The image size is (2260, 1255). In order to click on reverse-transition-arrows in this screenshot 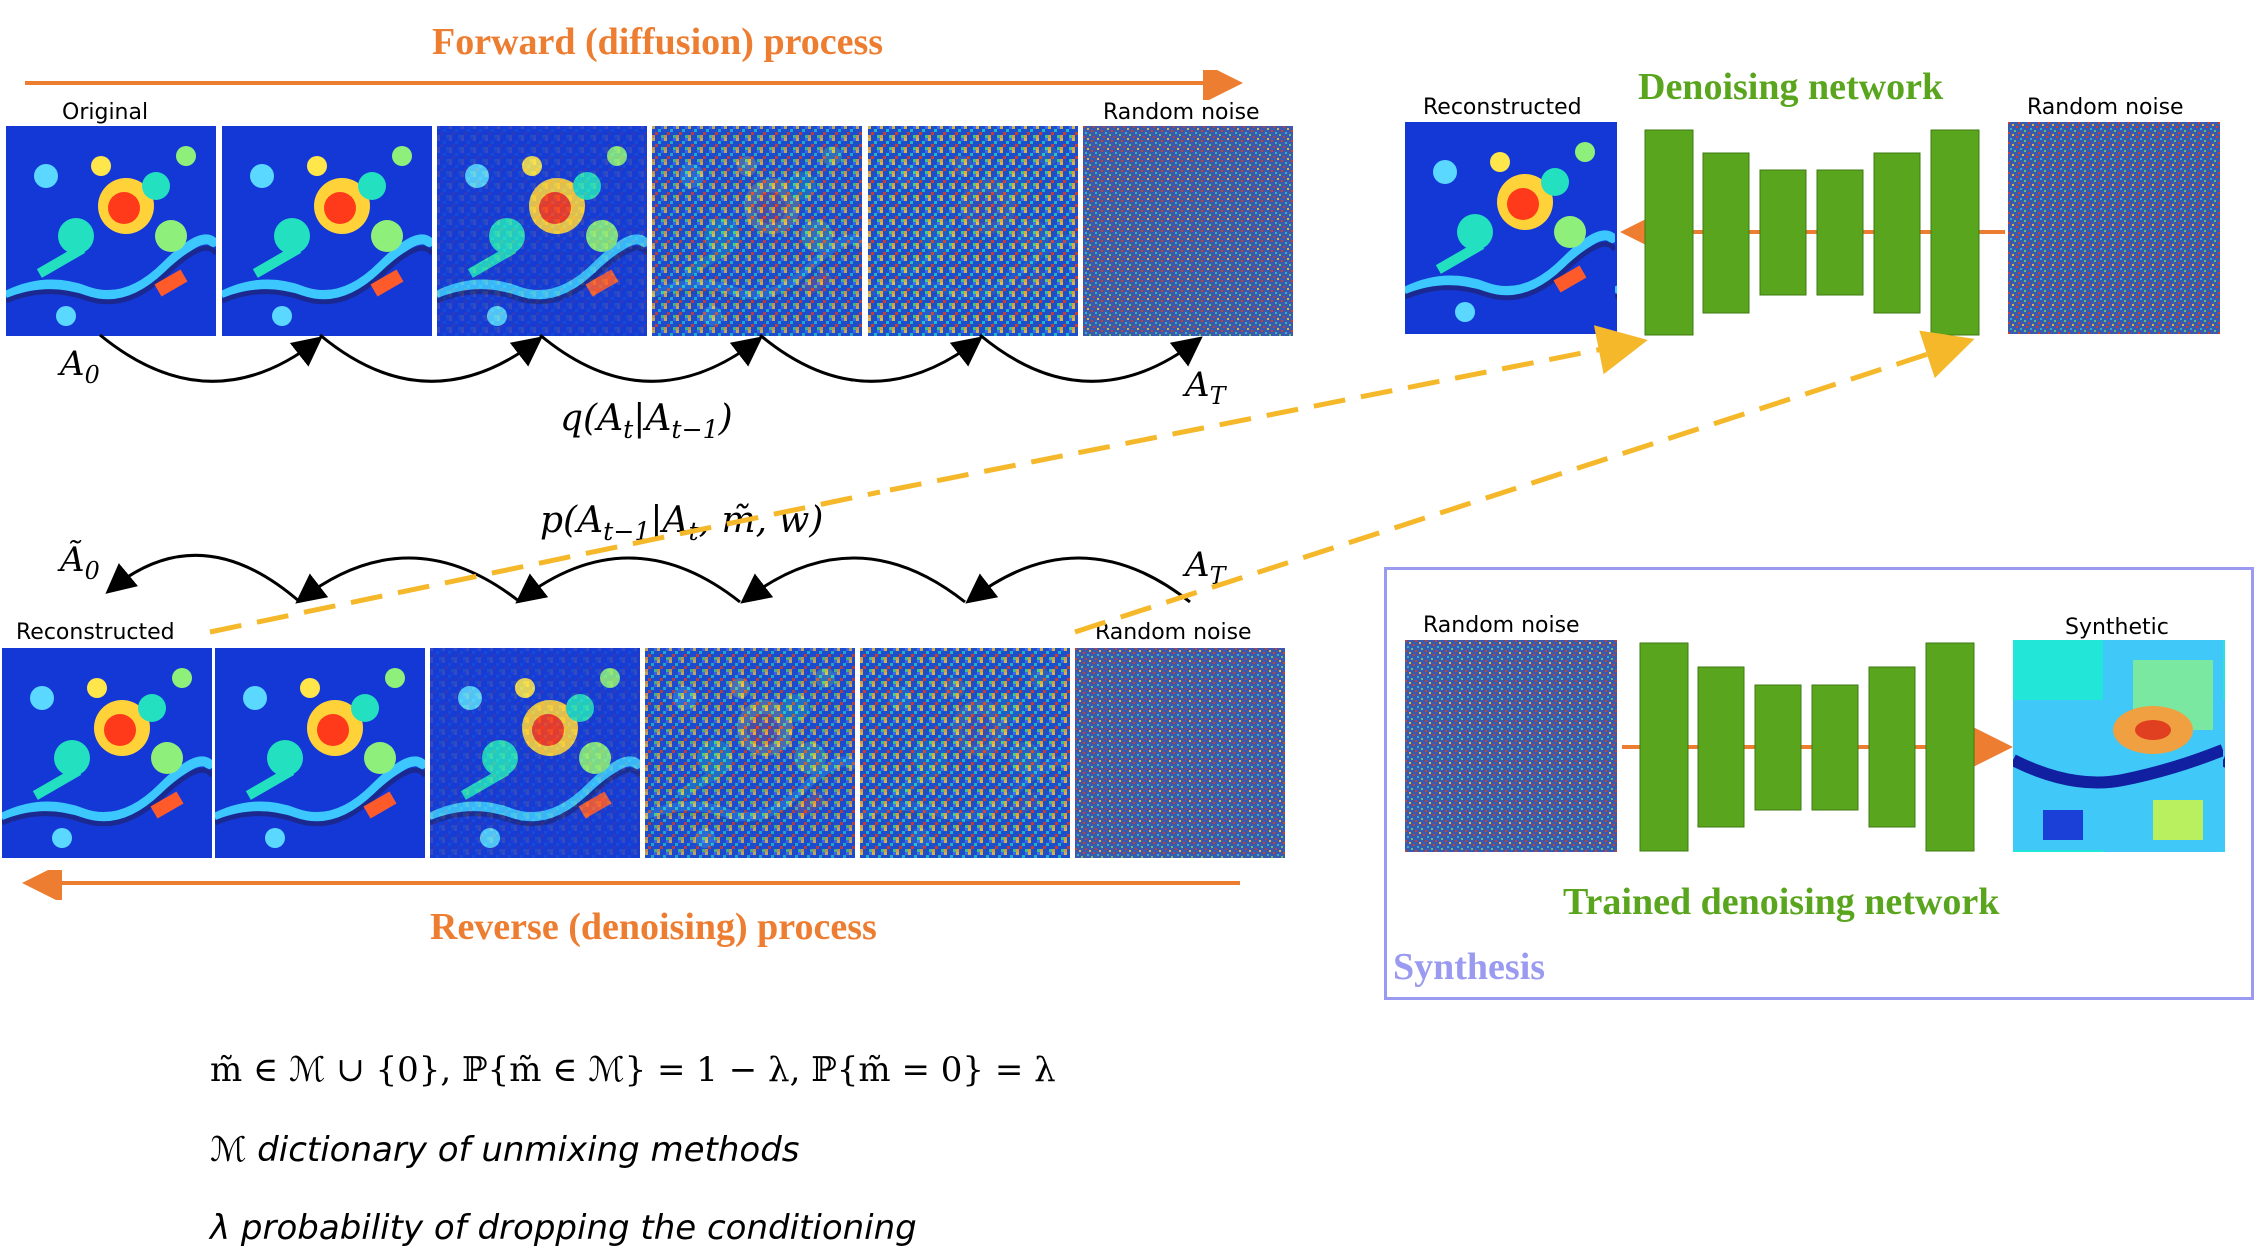, I will do `click(648, 578)`.